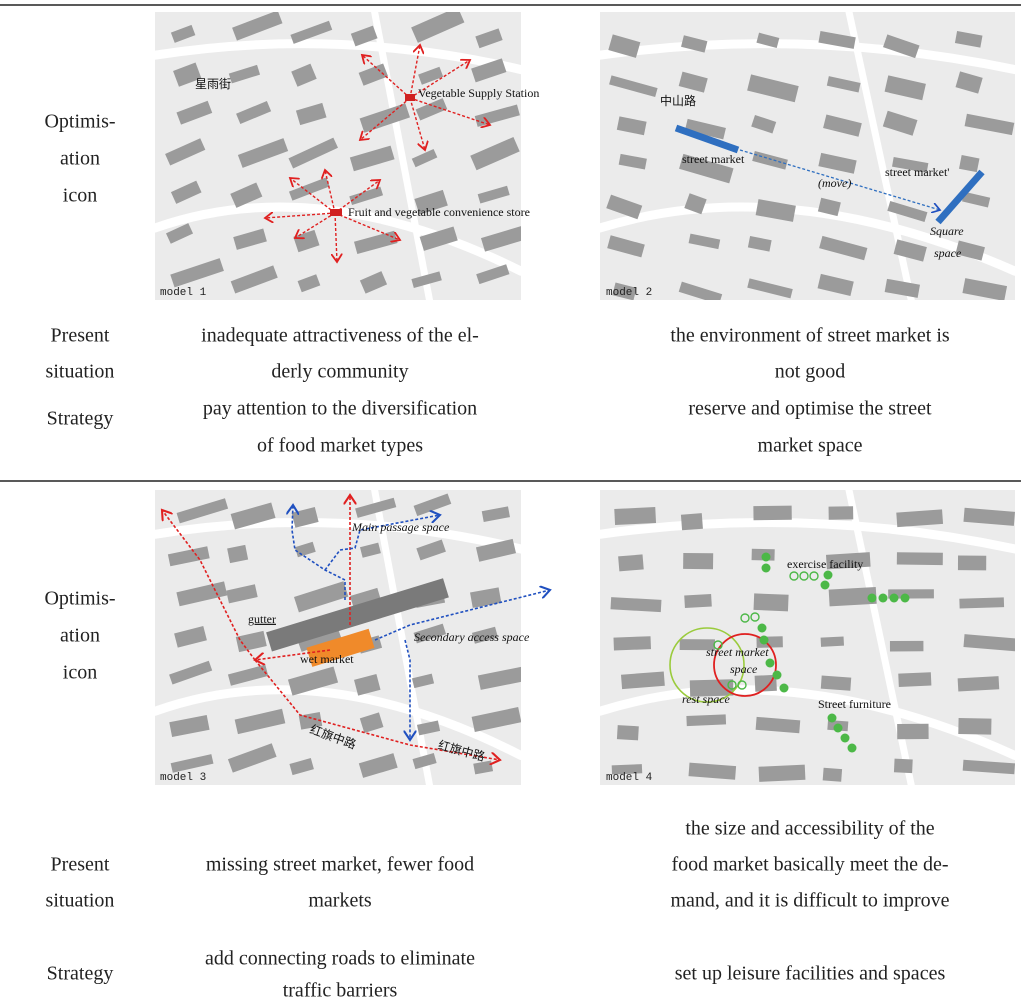 The height and width of the screenshot is (1006, 1021). What do you see at coordinates (947, 231) in the screenshot?
I see `map-label: Square` at bounding box center [947, 231].